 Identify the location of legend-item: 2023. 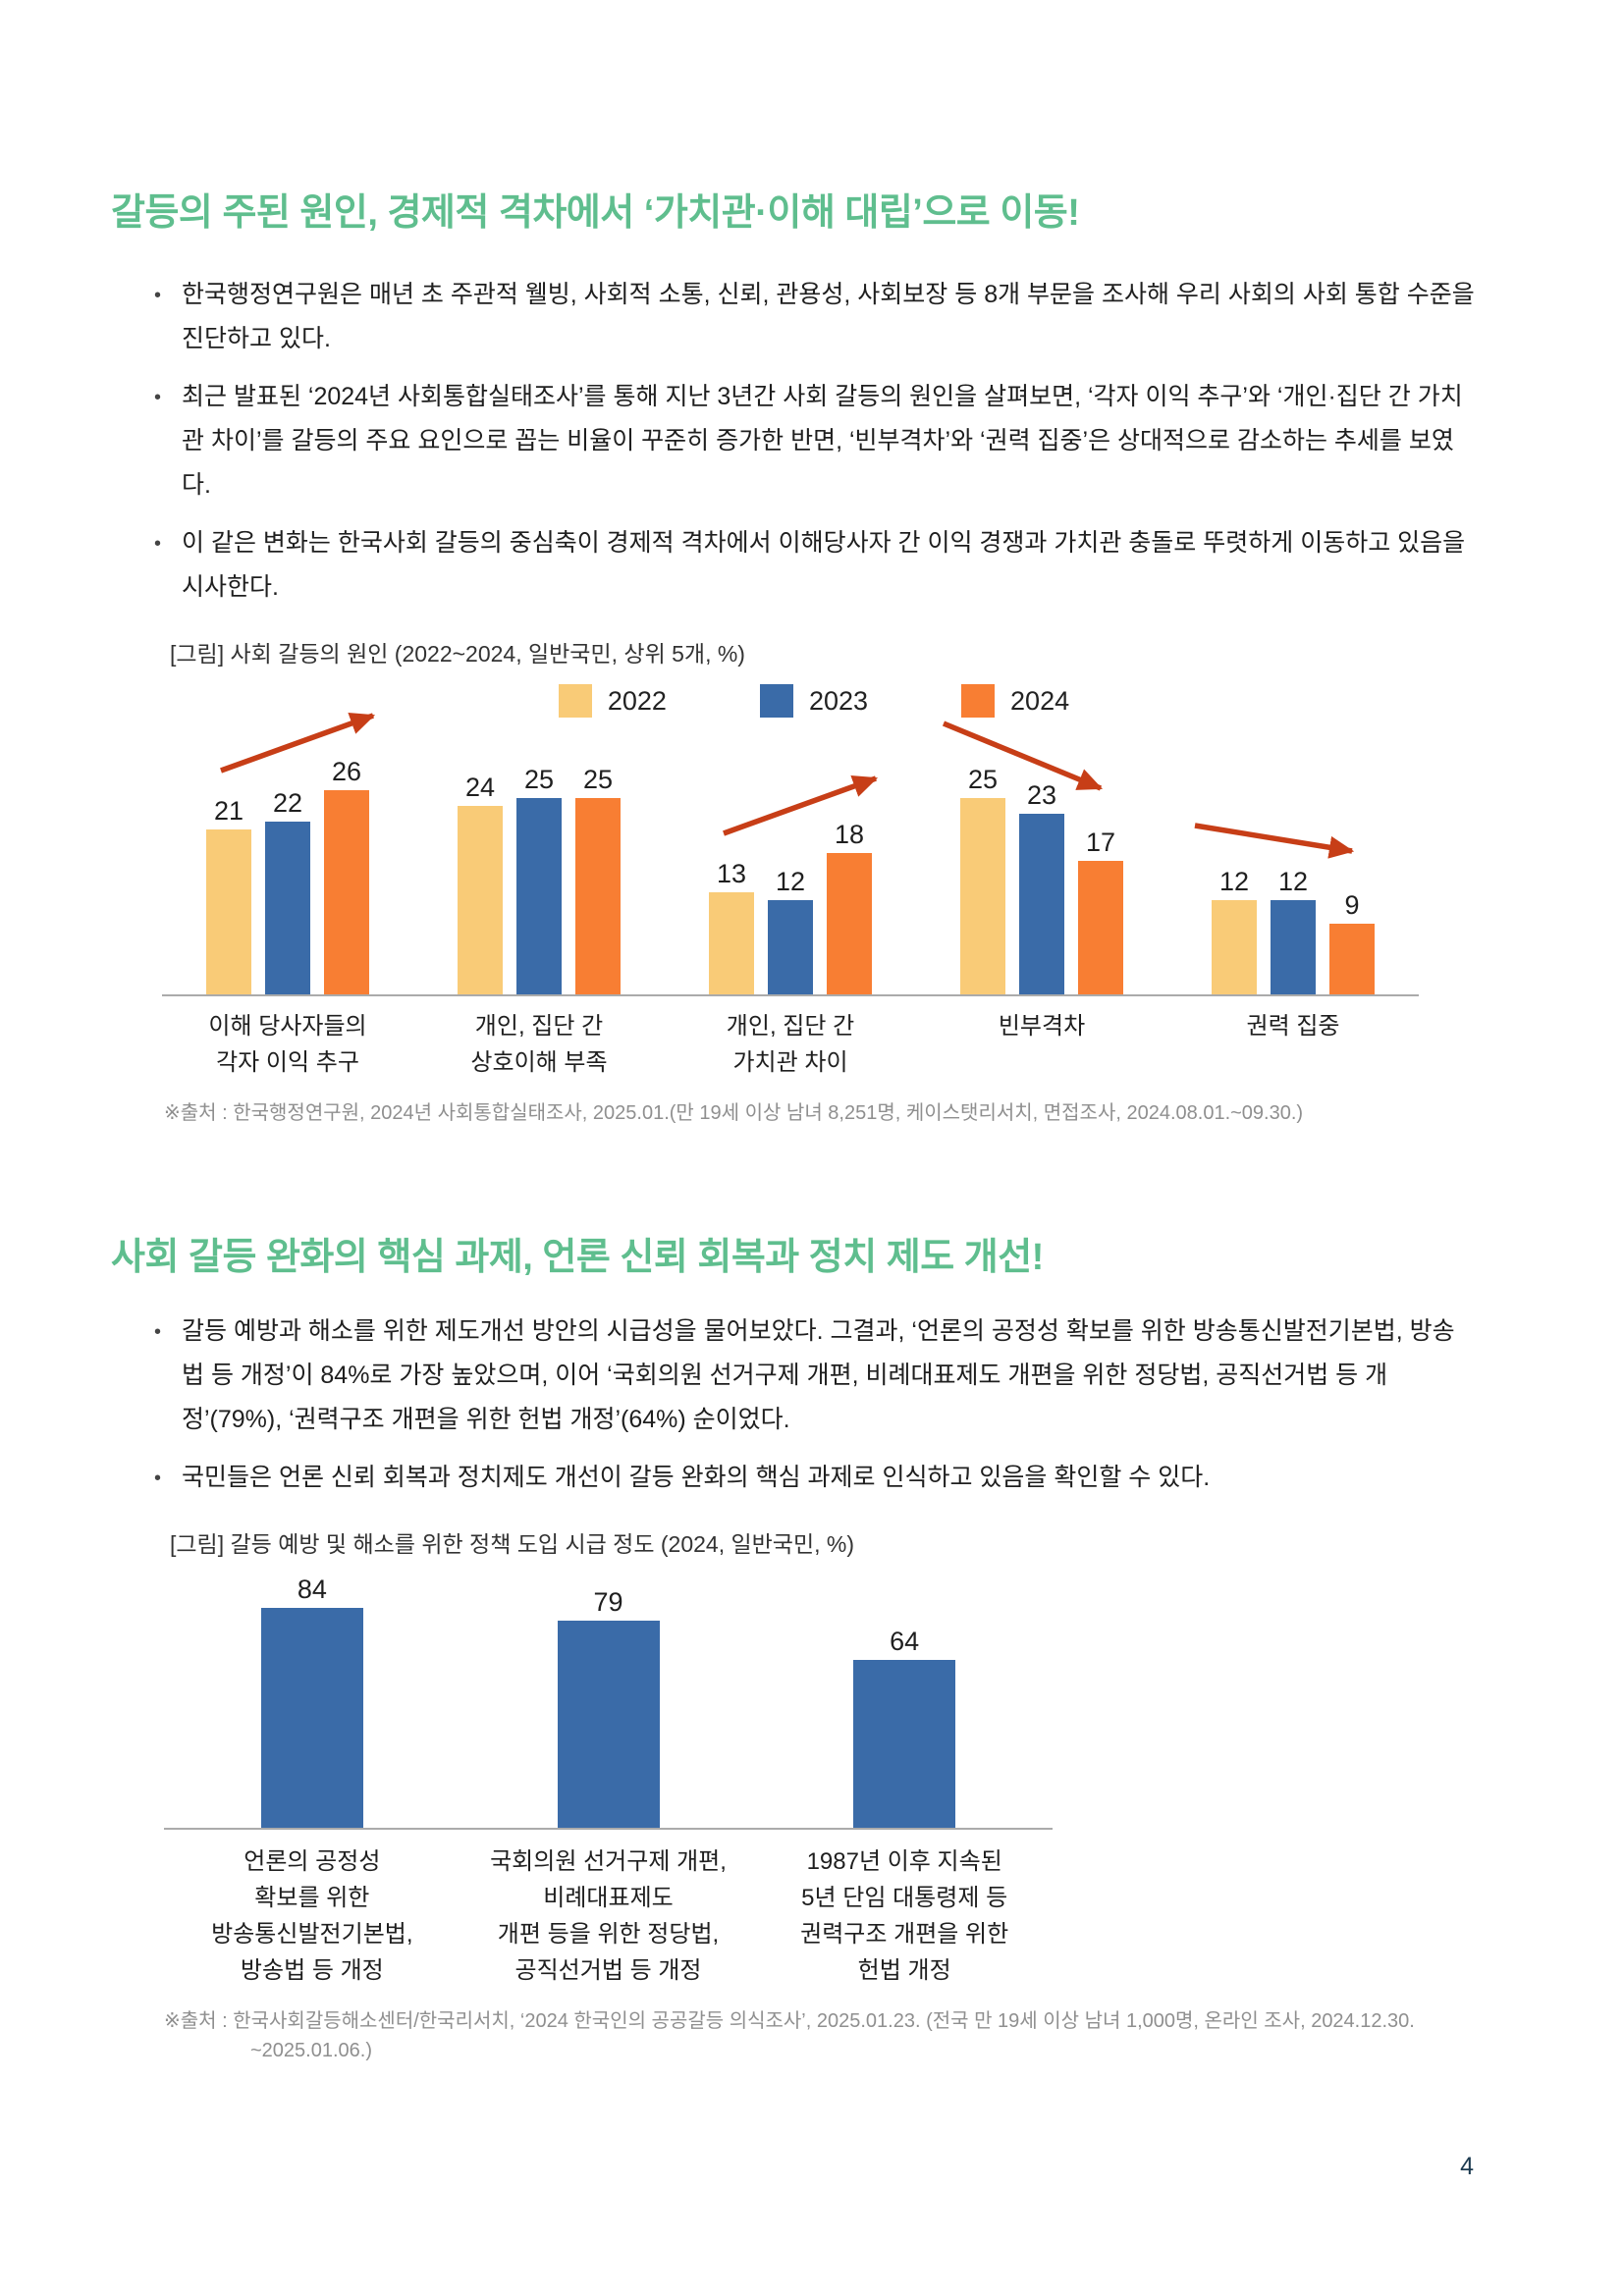
(814, 701).